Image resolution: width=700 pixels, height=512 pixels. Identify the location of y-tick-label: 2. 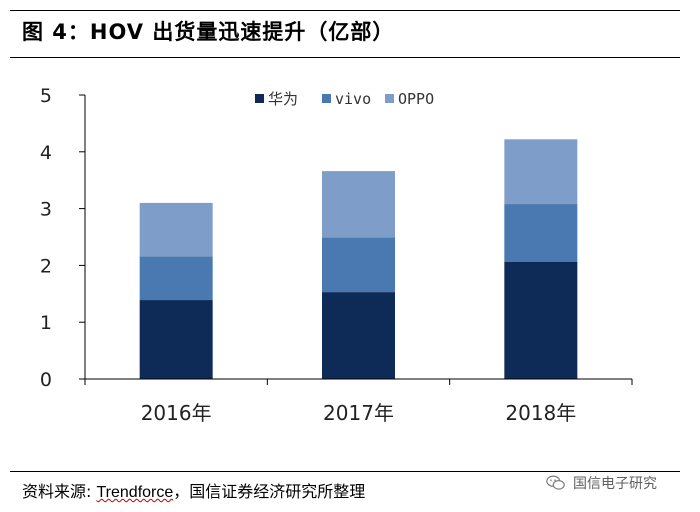
(46, 266).